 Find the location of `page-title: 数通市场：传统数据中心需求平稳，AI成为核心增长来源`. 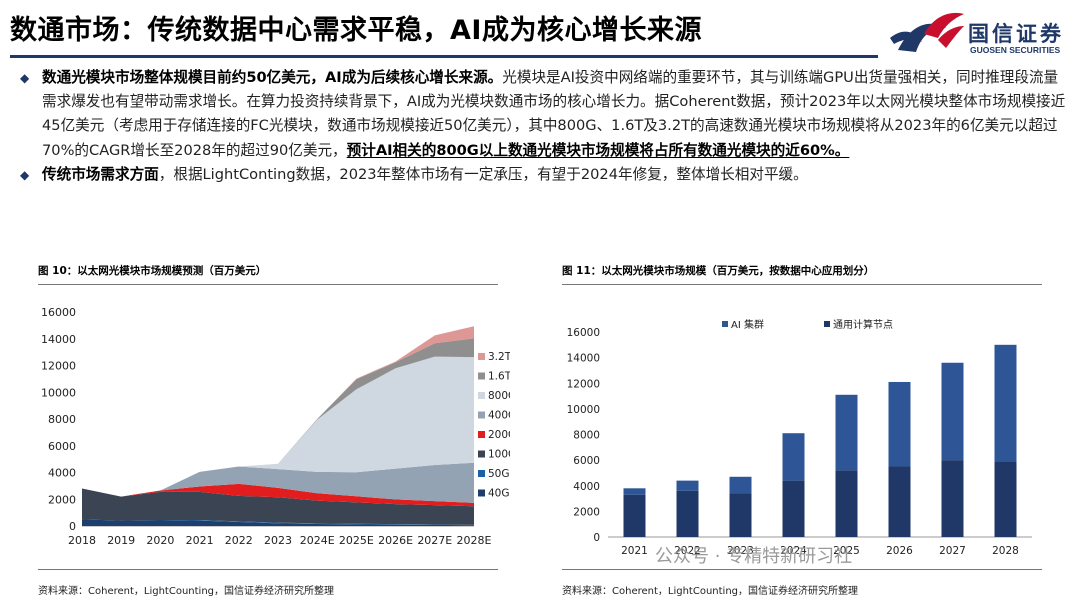

page-title: 数通市场：传统数据中心需求平稳，AI成为核心增长来源 is located at coordinates (356, 30).